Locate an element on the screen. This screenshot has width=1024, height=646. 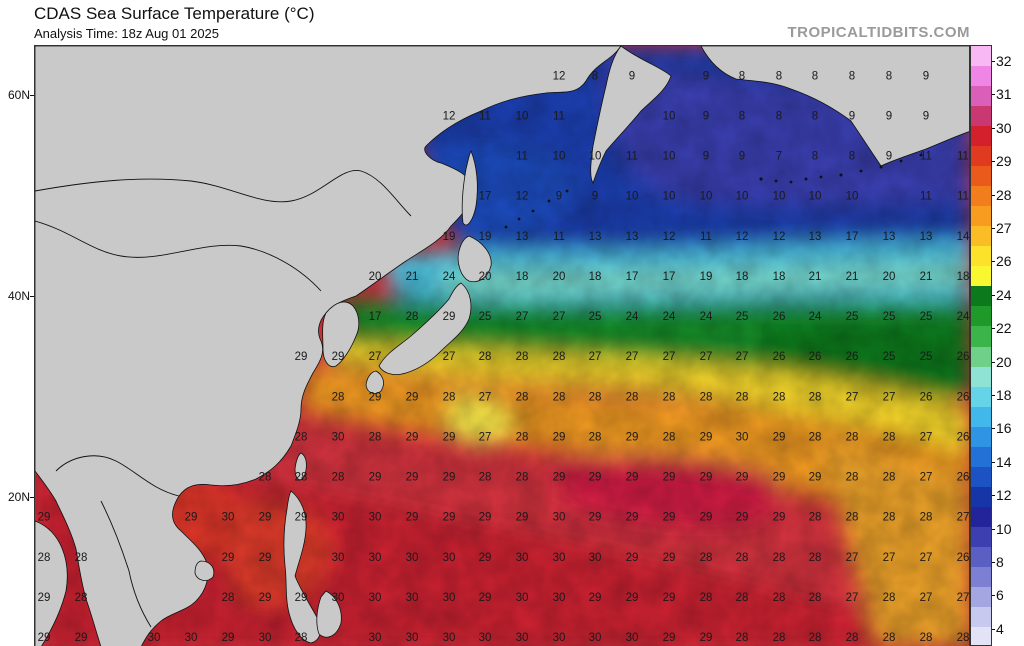
colorbar-label: 29 is located at coordinates (1004, 161).